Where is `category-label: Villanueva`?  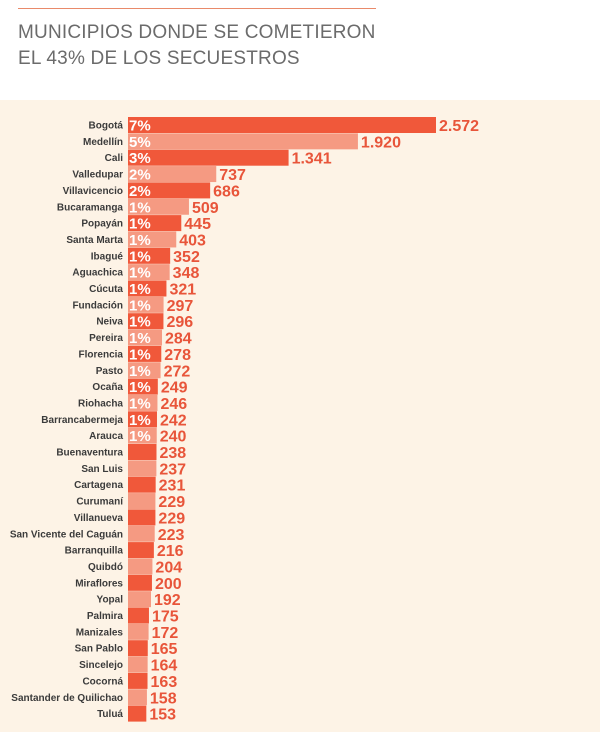 category-label: Villanueva is located at coordinates (99, 518).